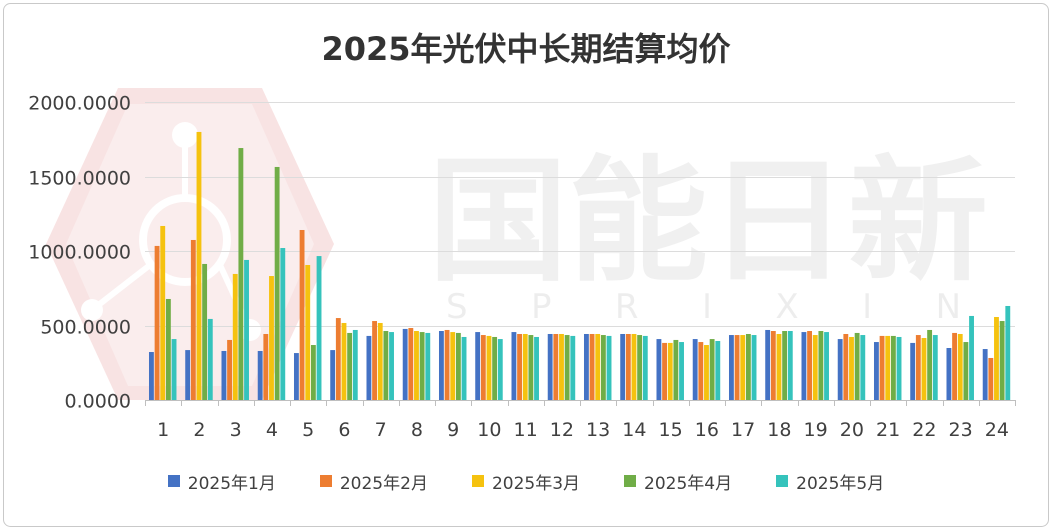  Describe the element at coordinates (580, 420) in the screenshot. I see `x-axis: 1 2 3 4 5 6 7 8 9 10 11 12 13 14 15 16 17 18 19 20 21 22 23 24` at that location.